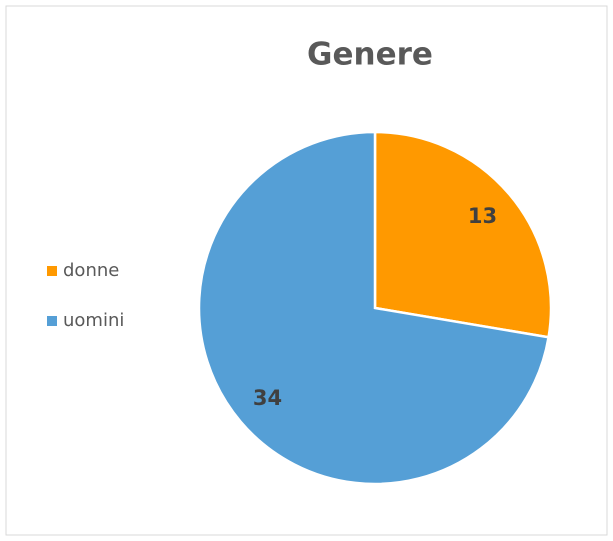 The width and height of the screenshot is (613, 541). Describe the element at coordinates (463, 234) in the screenshot. I see `pie-slice` at that location.